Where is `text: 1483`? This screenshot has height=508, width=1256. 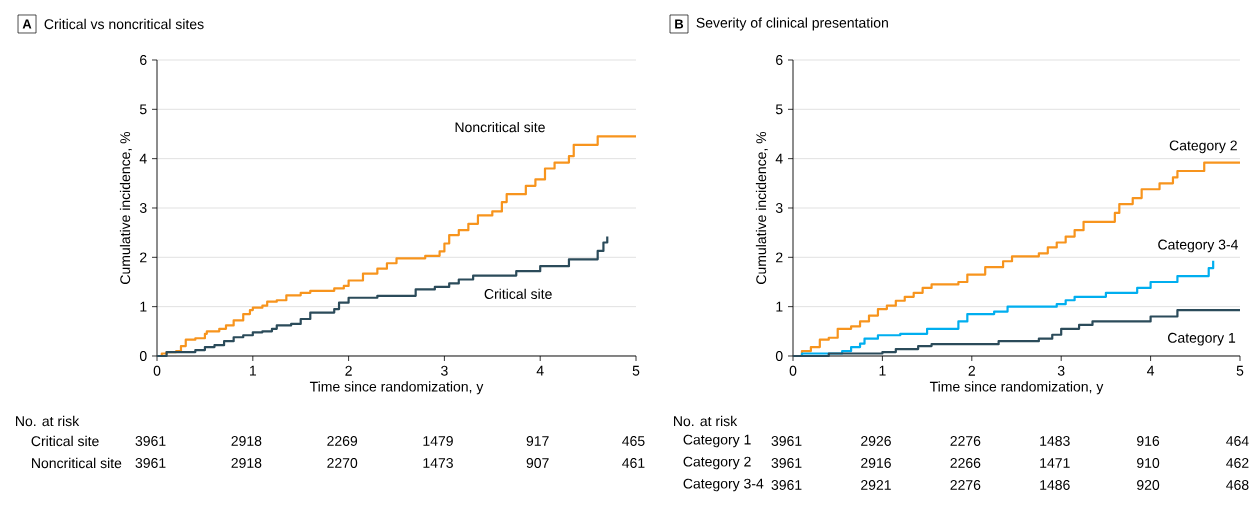 text: 1483 is located at coordinates (1055, 441).